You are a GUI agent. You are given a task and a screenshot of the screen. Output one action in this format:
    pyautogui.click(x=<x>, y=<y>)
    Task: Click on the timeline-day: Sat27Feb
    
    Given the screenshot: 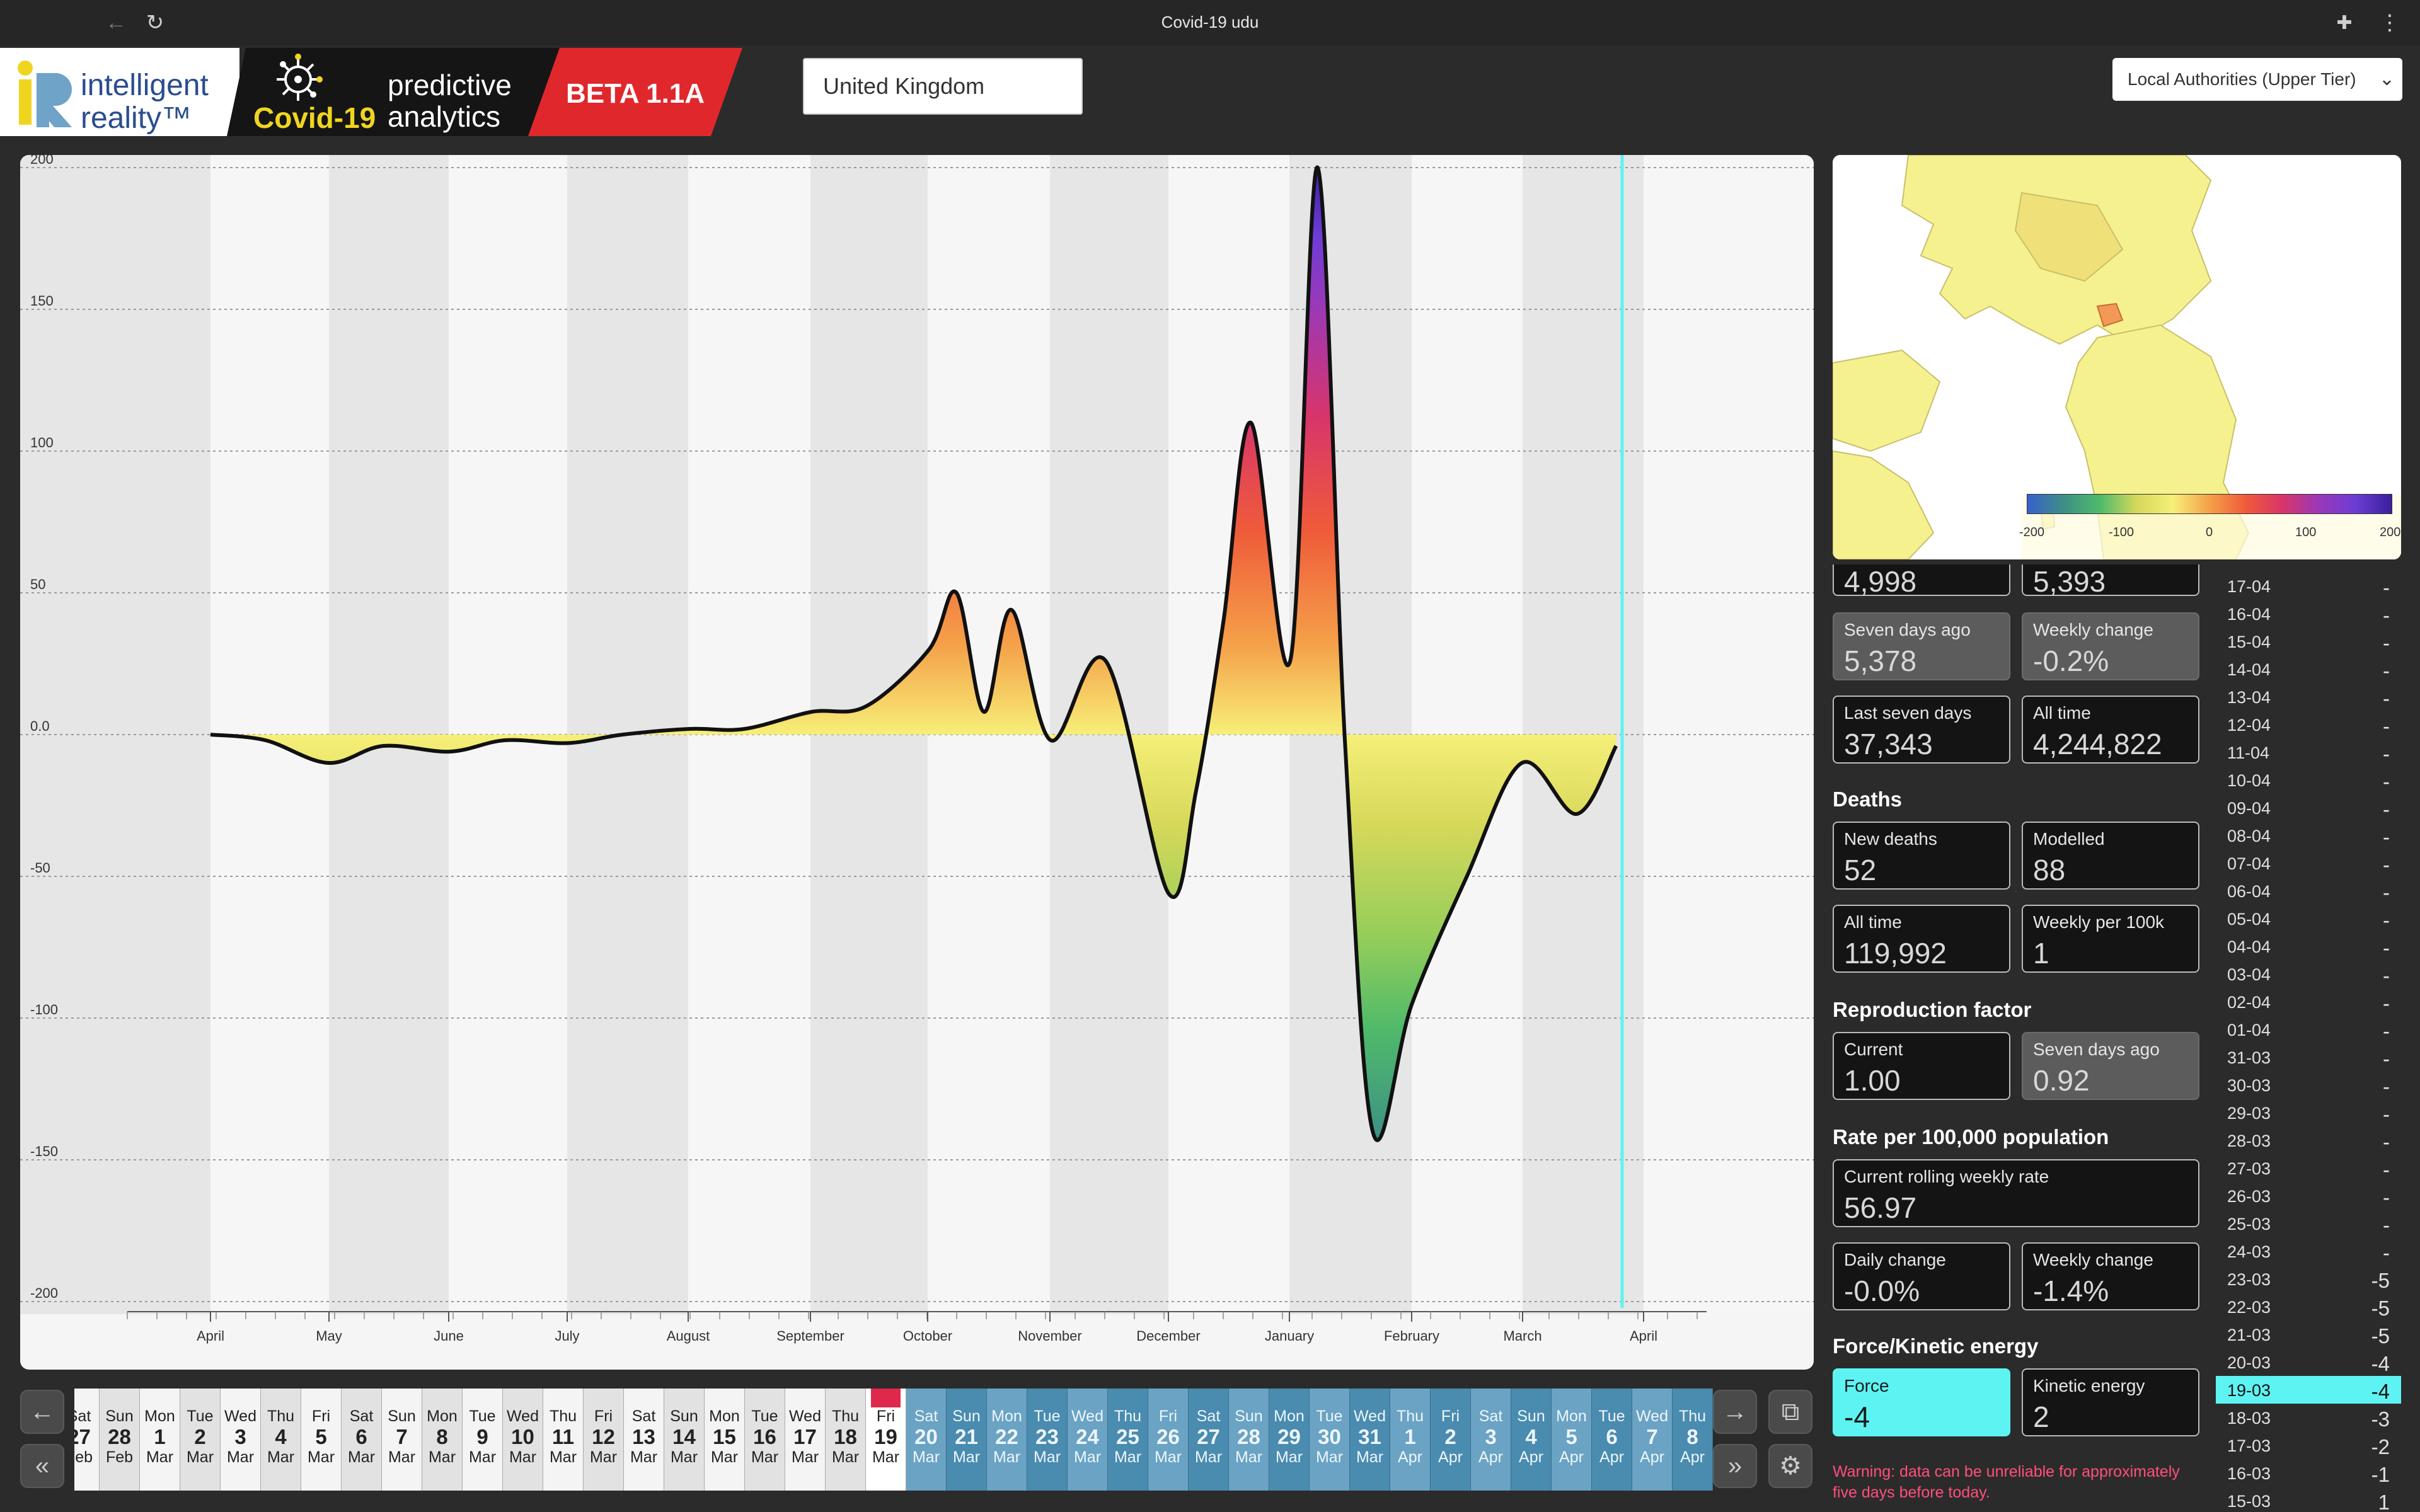 What is the action you would take?
    pyautogui.click(x=87, y=1440)
    